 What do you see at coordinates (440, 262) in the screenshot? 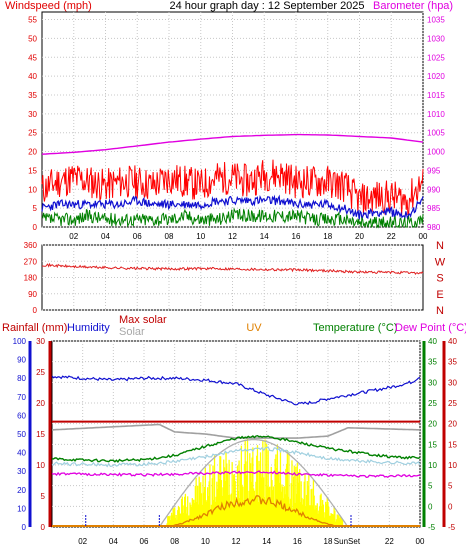
I see `compass-label: W` at bounding box center [440, 262].